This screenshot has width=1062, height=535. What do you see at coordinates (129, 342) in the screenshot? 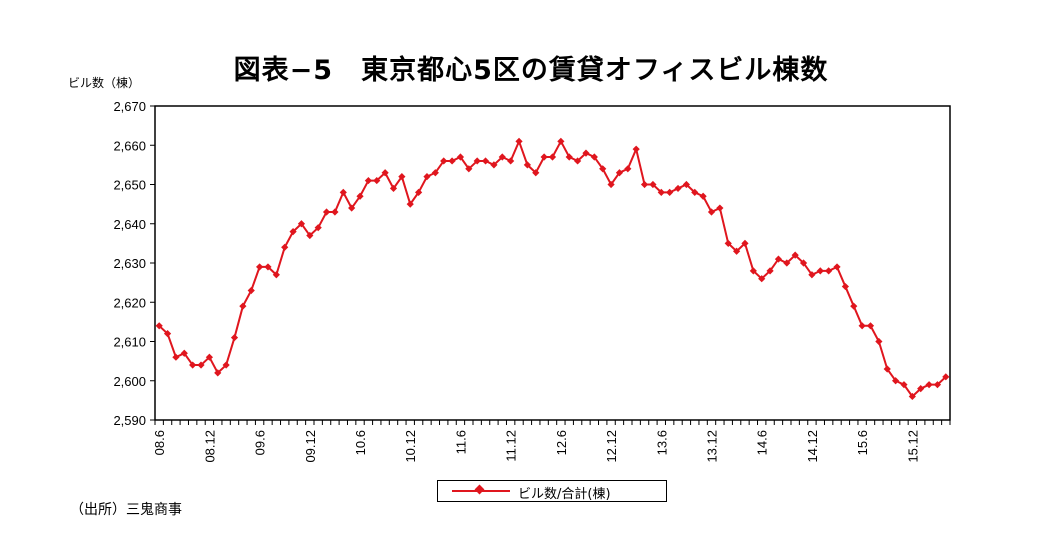
I see `y-tick-label: 2,610` at bounding box center [129, 342].